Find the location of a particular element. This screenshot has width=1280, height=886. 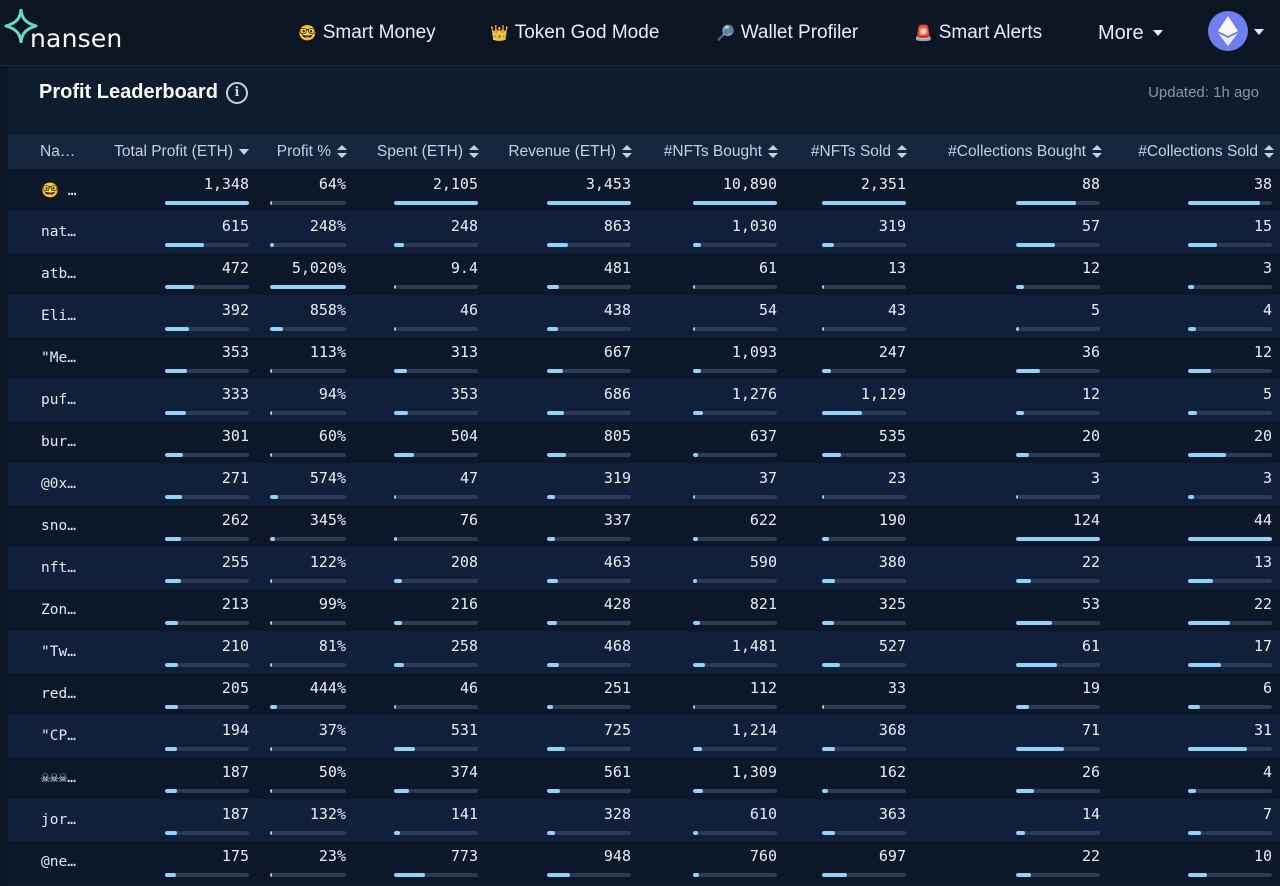

table-cell: 472 is located at coordinates (207, 274).